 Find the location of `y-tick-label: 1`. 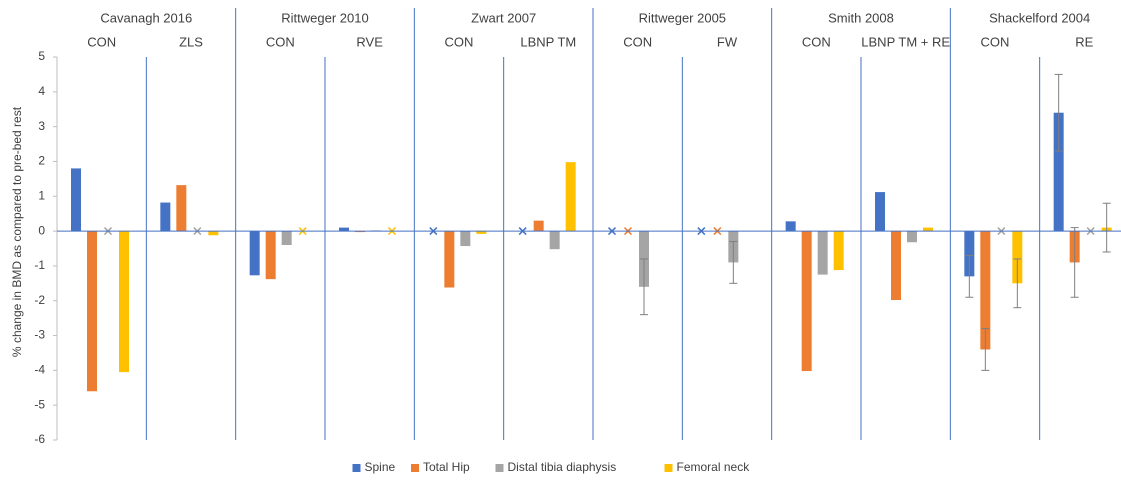

y-tick-label: 1 is located at coordinates (41, 195).